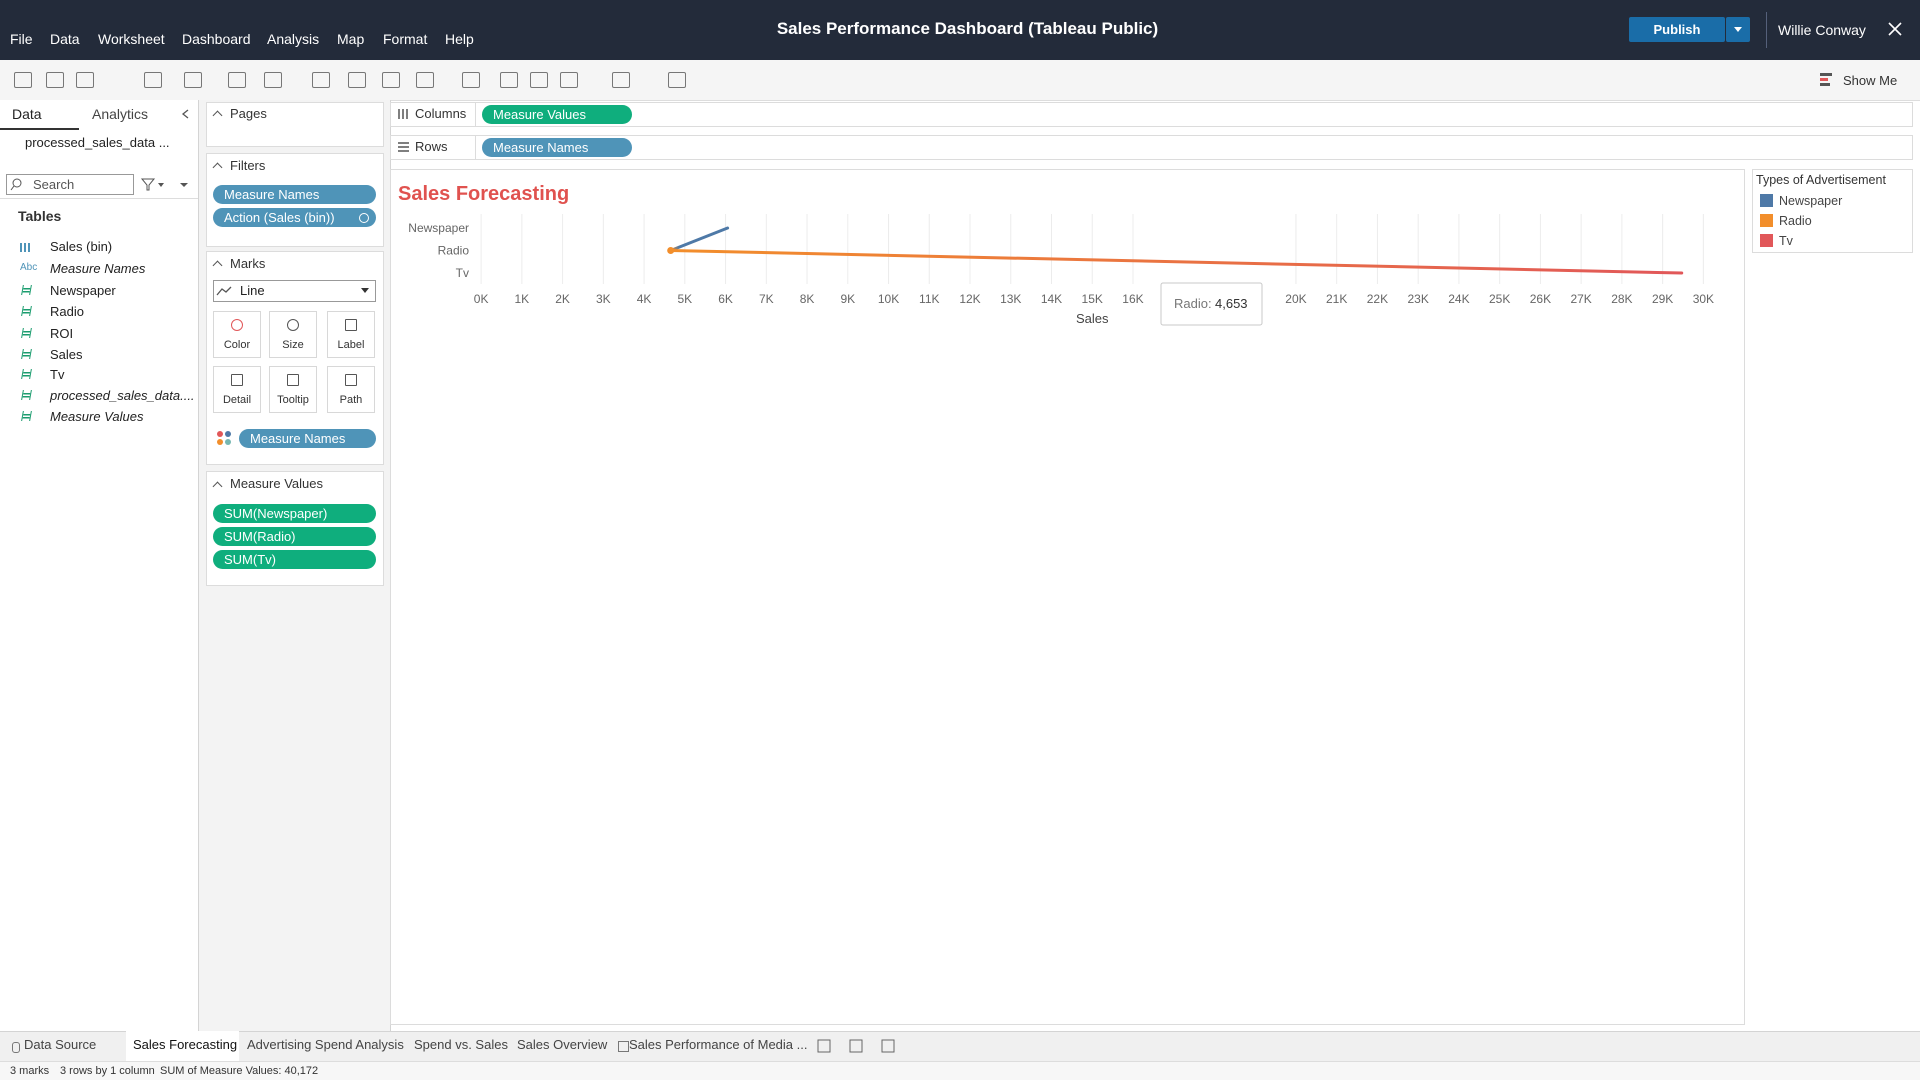 The width and height of the screenshot is (1920, 1080). I want to click on data-pane, so click(99, 565).